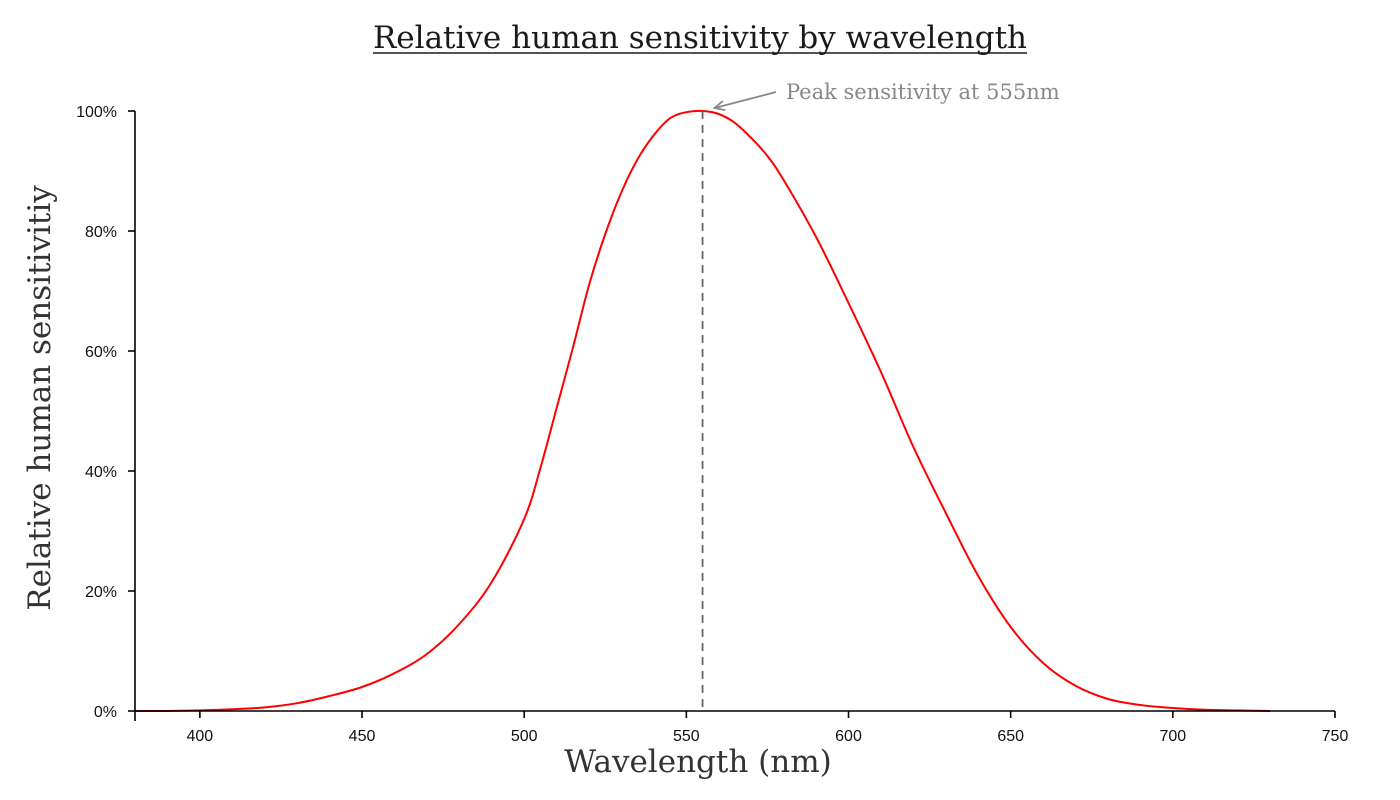 This screenshot has width=1400, height=800. What do you see at coordinates (105, 712) in the screenshot?
I see `y-tick-label: 0%` at bounding box center [105, 712].